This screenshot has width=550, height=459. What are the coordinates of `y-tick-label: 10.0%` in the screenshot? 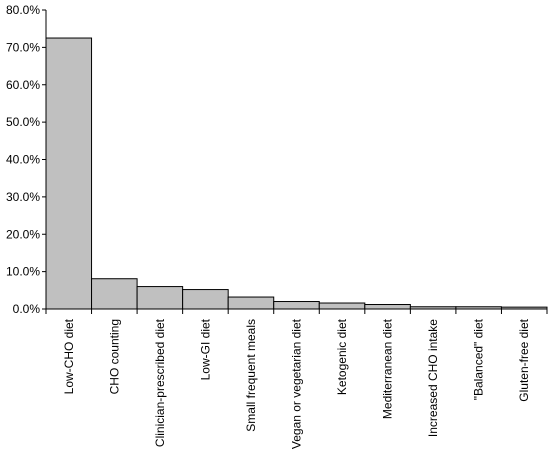 It's located at (23, 272).